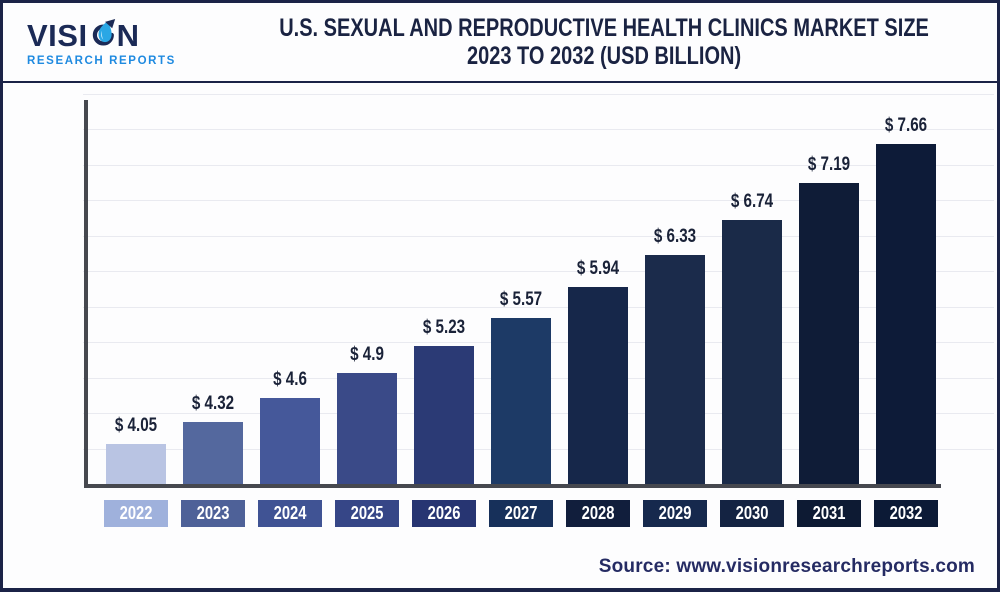 This screenshot has height=592, width=1000. Describe the element at coordinates (675, 513) in the screenshot. I see `year-label-2029: 2029` at that location.